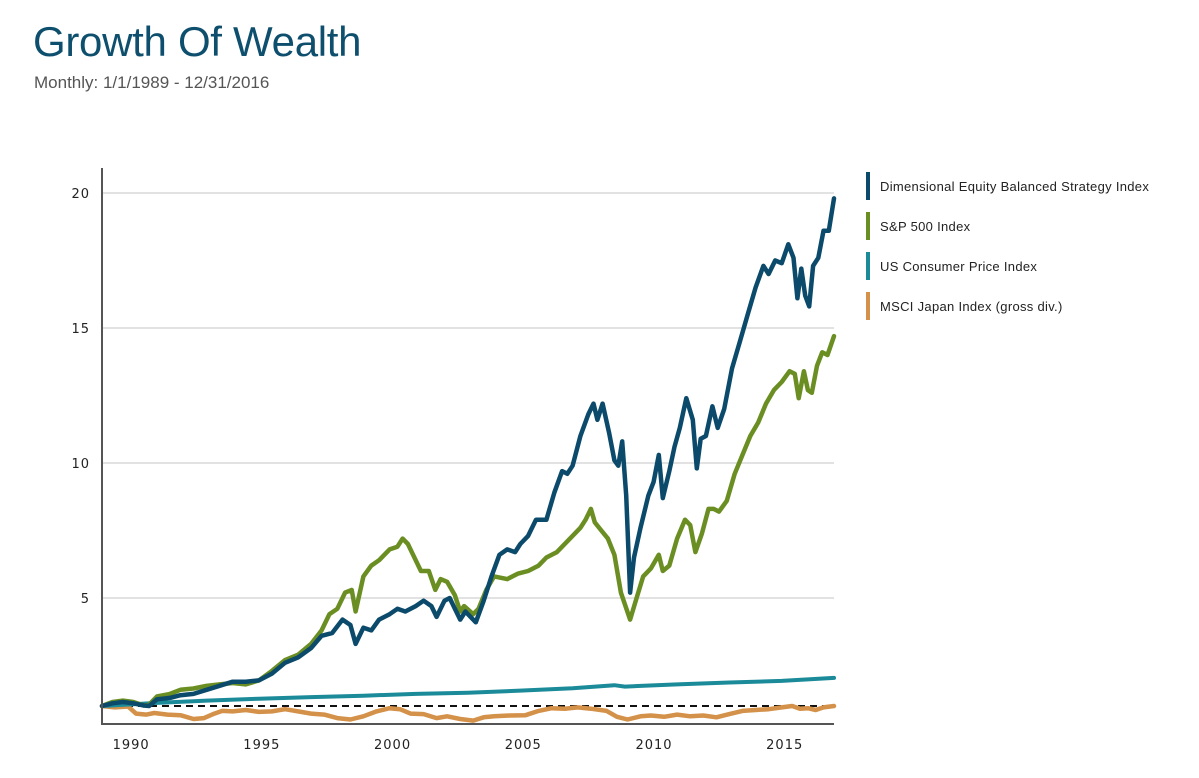 Image resolution: width=1199 pixels, height=778 pixels. I want to click on x-tick-label: 2015, so click(784, 745).